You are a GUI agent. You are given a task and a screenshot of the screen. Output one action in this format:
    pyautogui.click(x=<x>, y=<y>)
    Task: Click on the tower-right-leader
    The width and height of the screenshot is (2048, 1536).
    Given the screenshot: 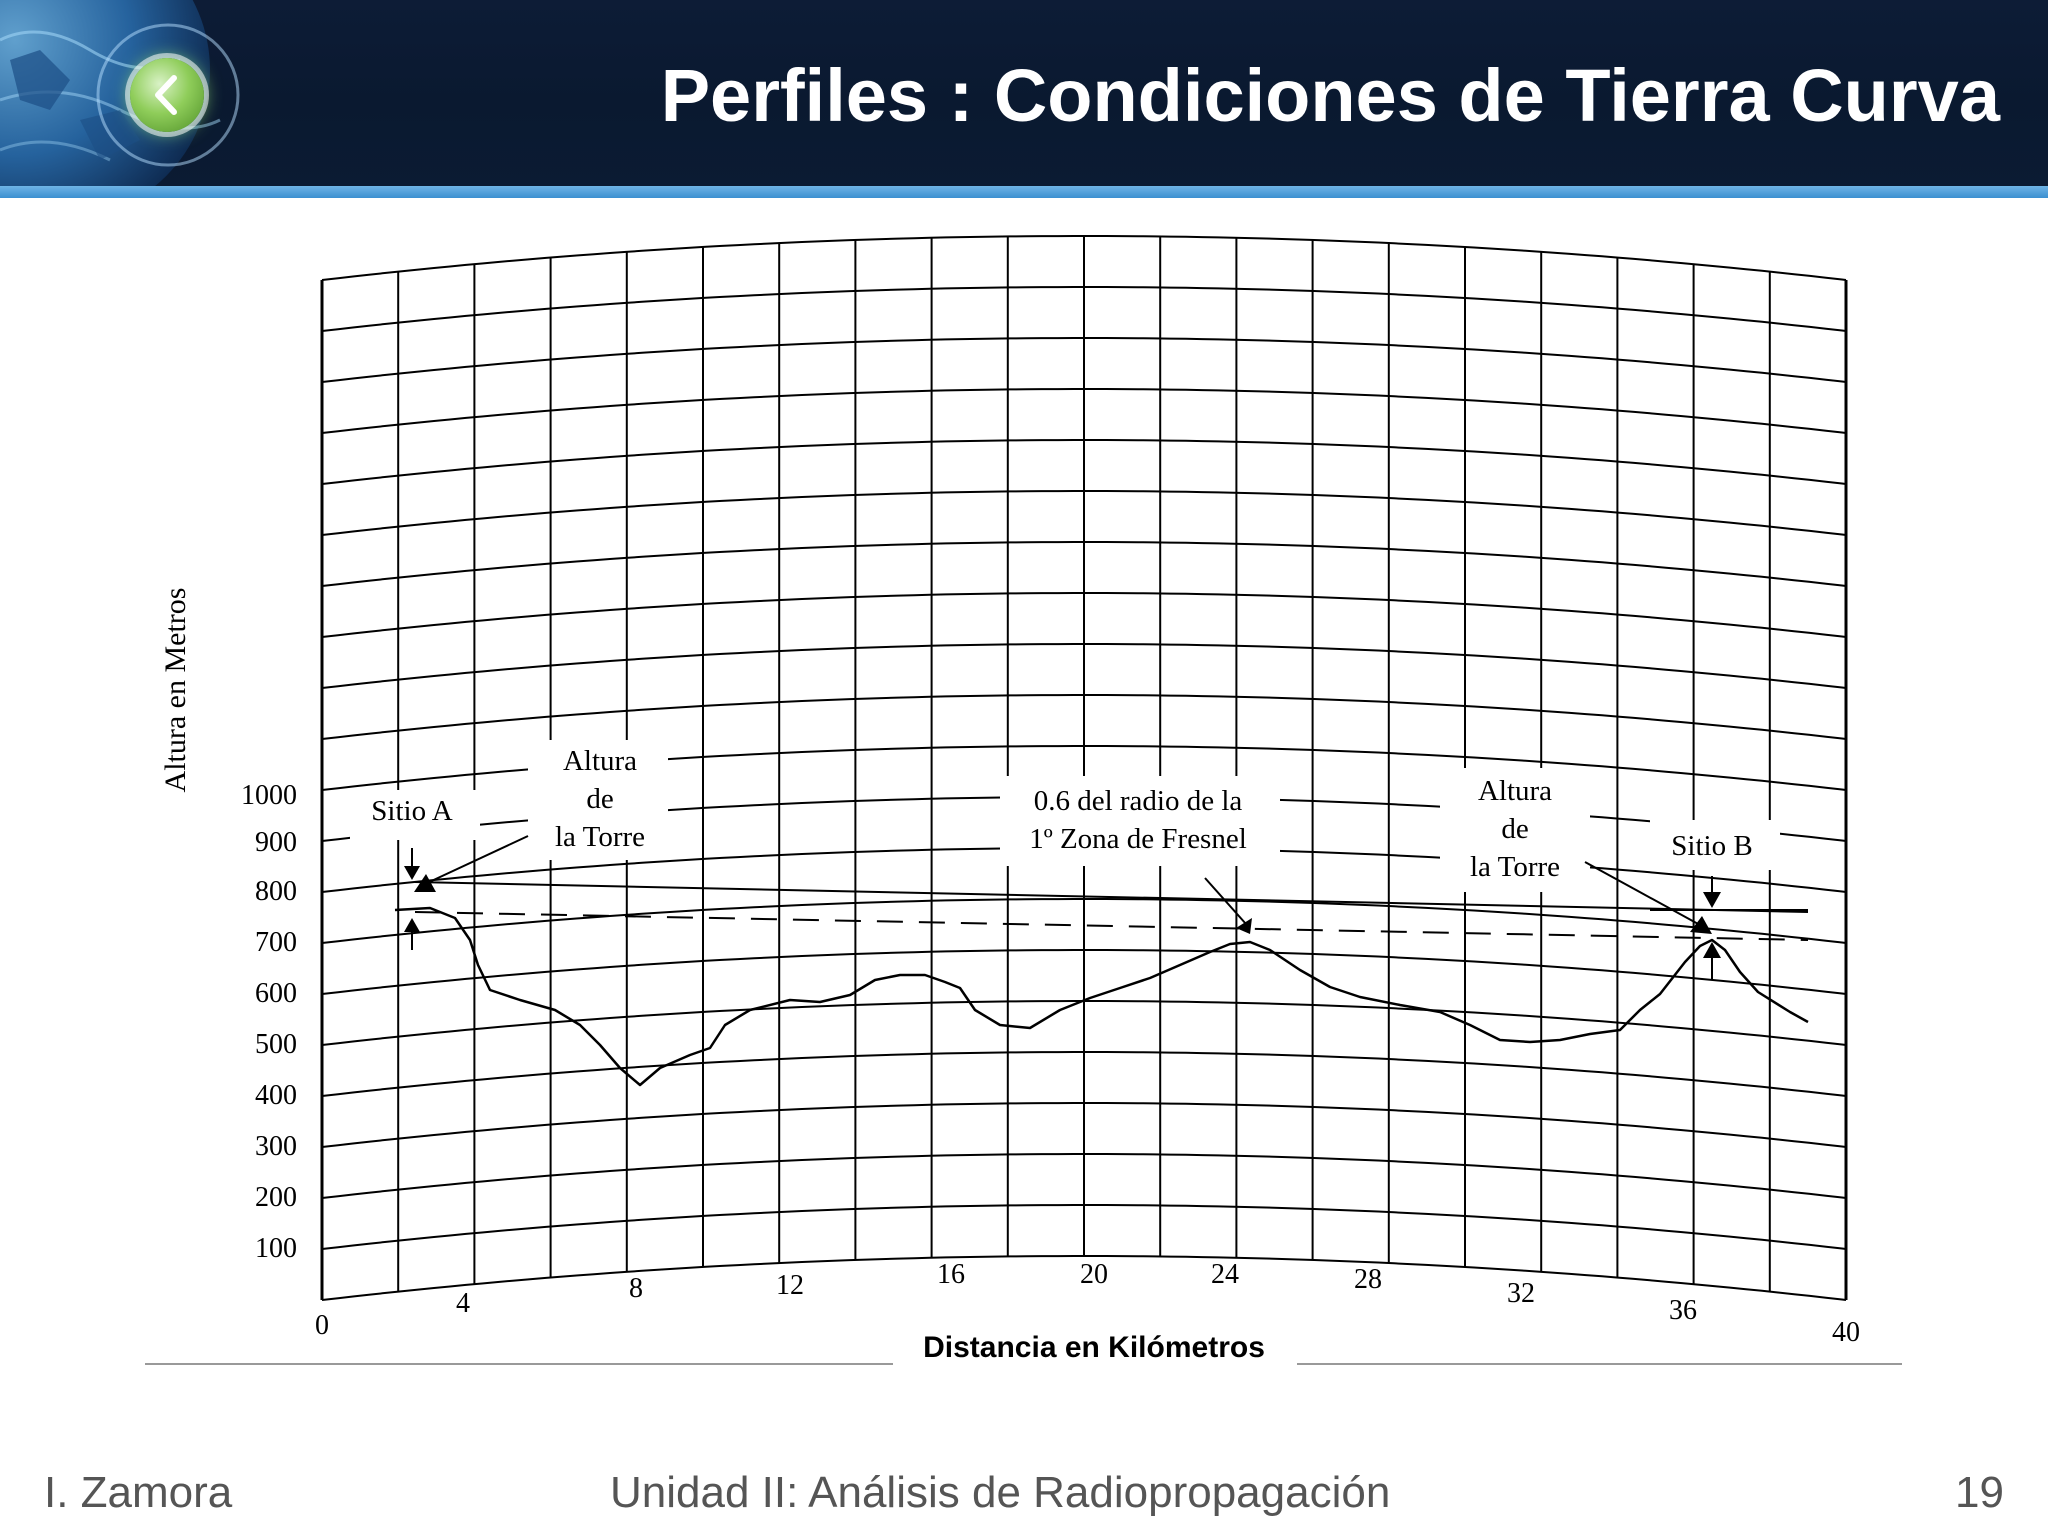 What is the action you would take?
    pyautogui.click(x=1642, y=893)
    